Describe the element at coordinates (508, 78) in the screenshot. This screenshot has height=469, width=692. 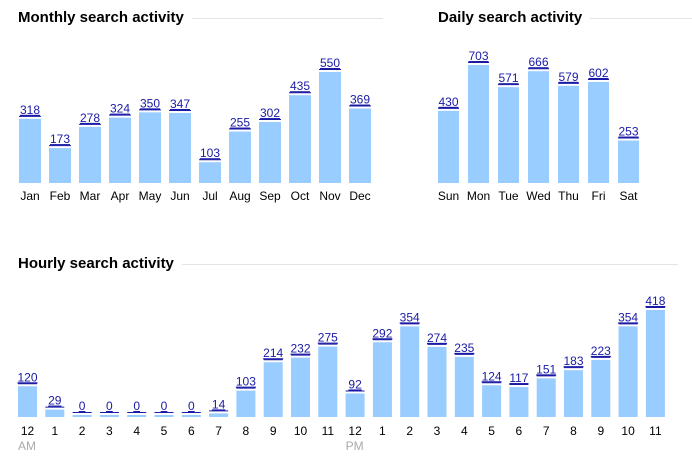
I see `daily-value-label-2: 571` at that location.